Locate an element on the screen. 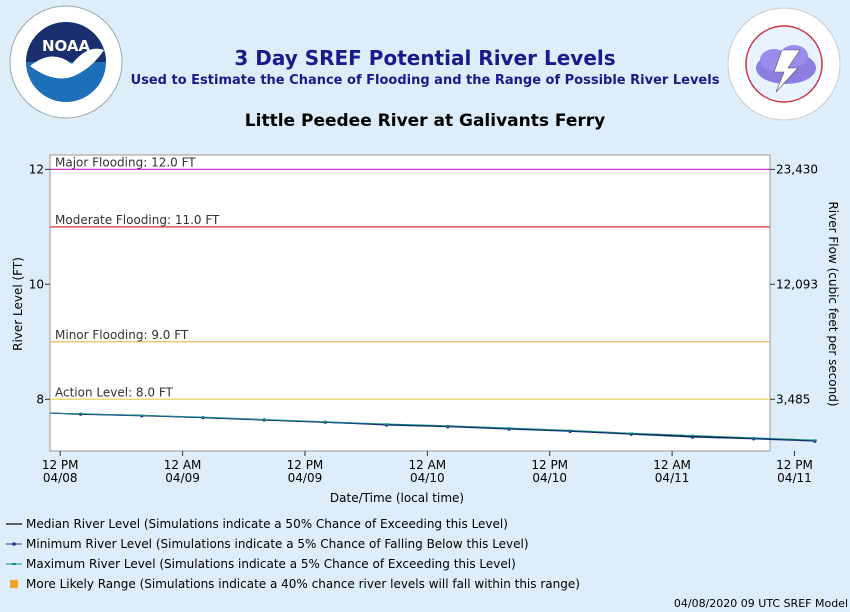 The image size is (850, 612). series-layer is located at coordinates (433, 427).